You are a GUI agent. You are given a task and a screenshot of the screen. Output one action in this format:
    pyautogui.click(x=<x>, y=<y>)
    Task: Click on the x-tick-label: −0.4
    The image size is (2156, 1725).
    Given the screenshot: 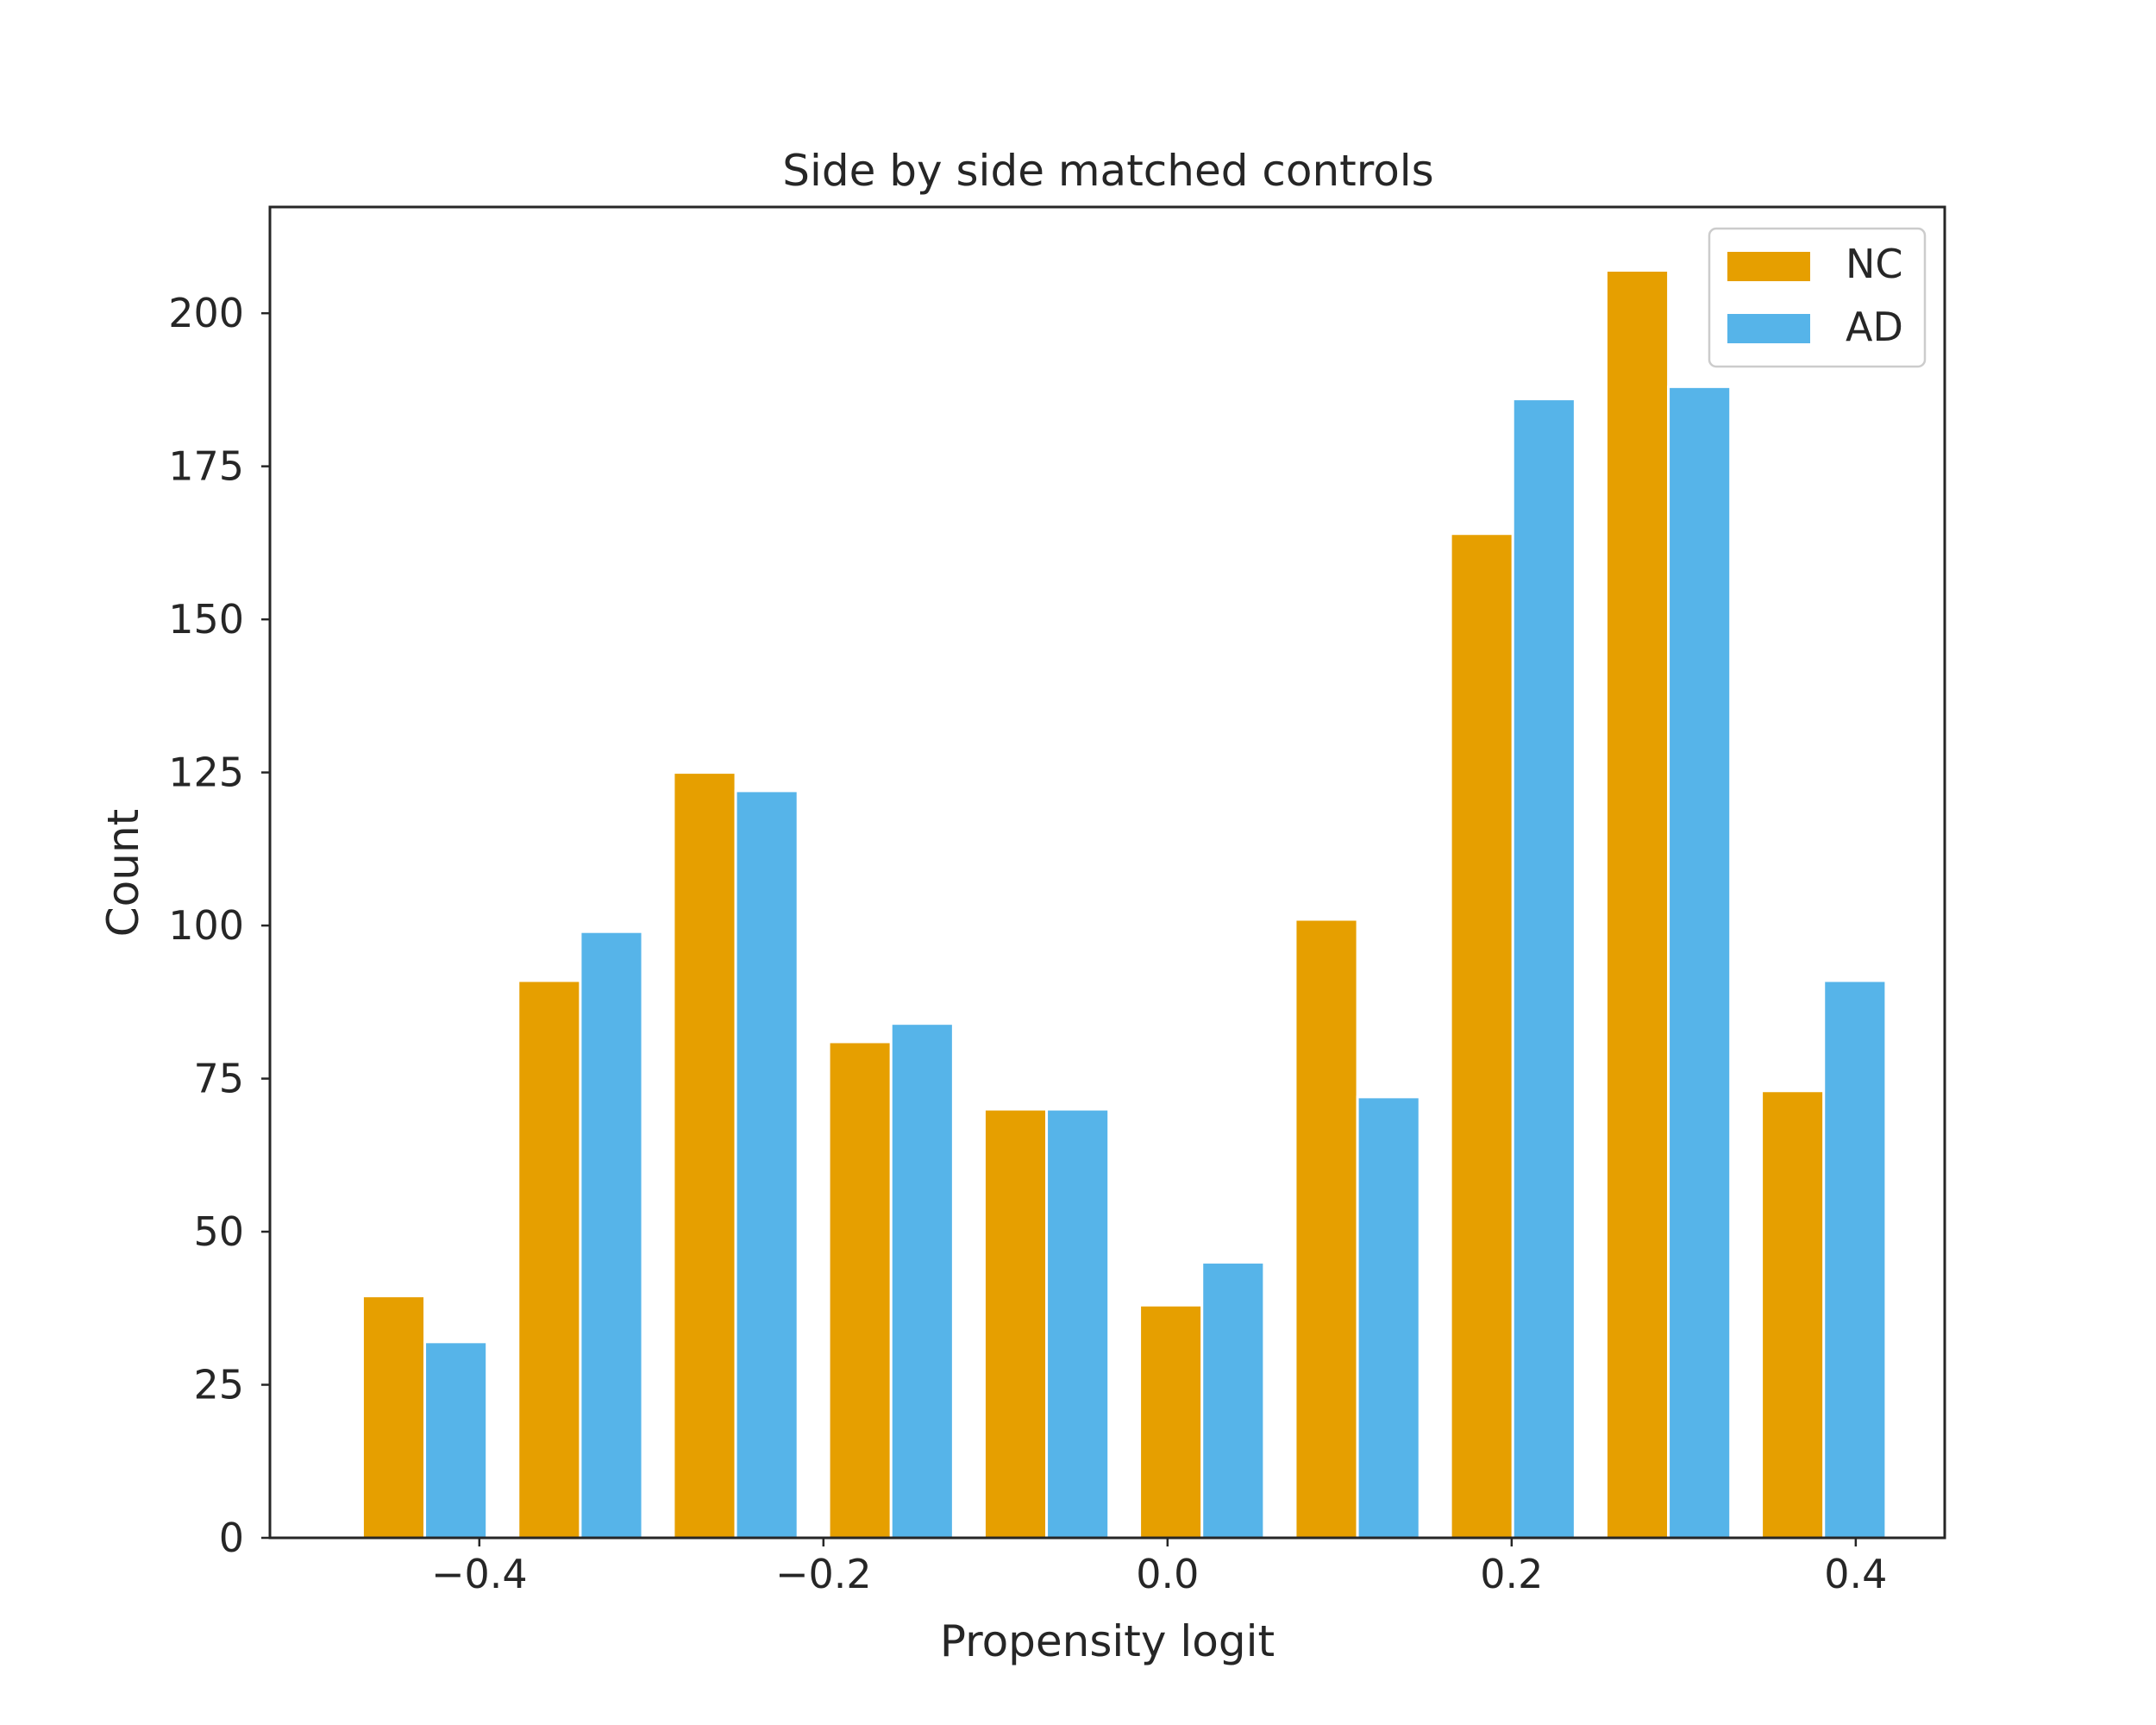 What is the action you would take?
    pyautogui.click(x=479, y=1574)
    